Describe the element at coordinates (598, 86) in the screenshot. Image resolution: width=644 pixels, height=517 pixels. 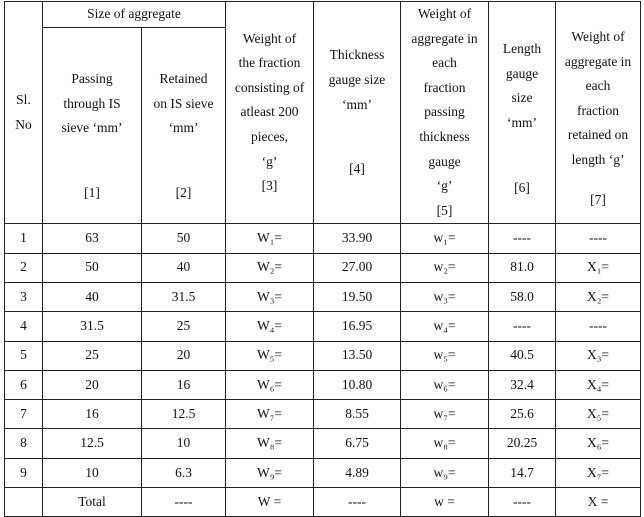
I see `wr-line-3: each` at that location.